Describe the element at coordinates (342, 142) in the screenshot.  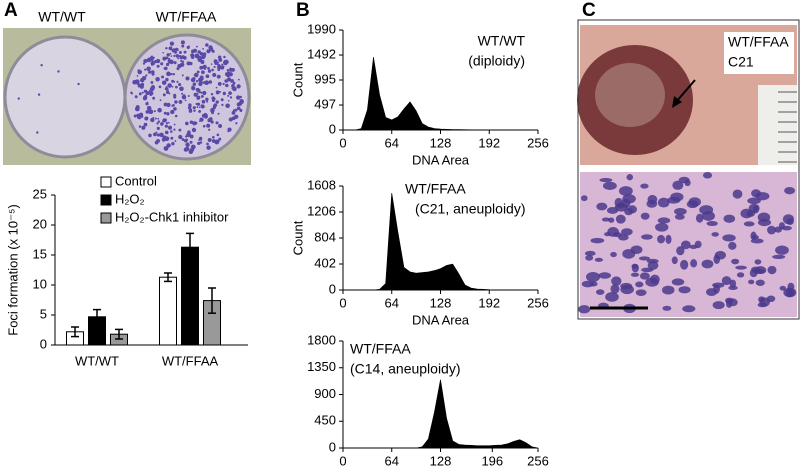
I see `x-tick-label: 0` at that location.